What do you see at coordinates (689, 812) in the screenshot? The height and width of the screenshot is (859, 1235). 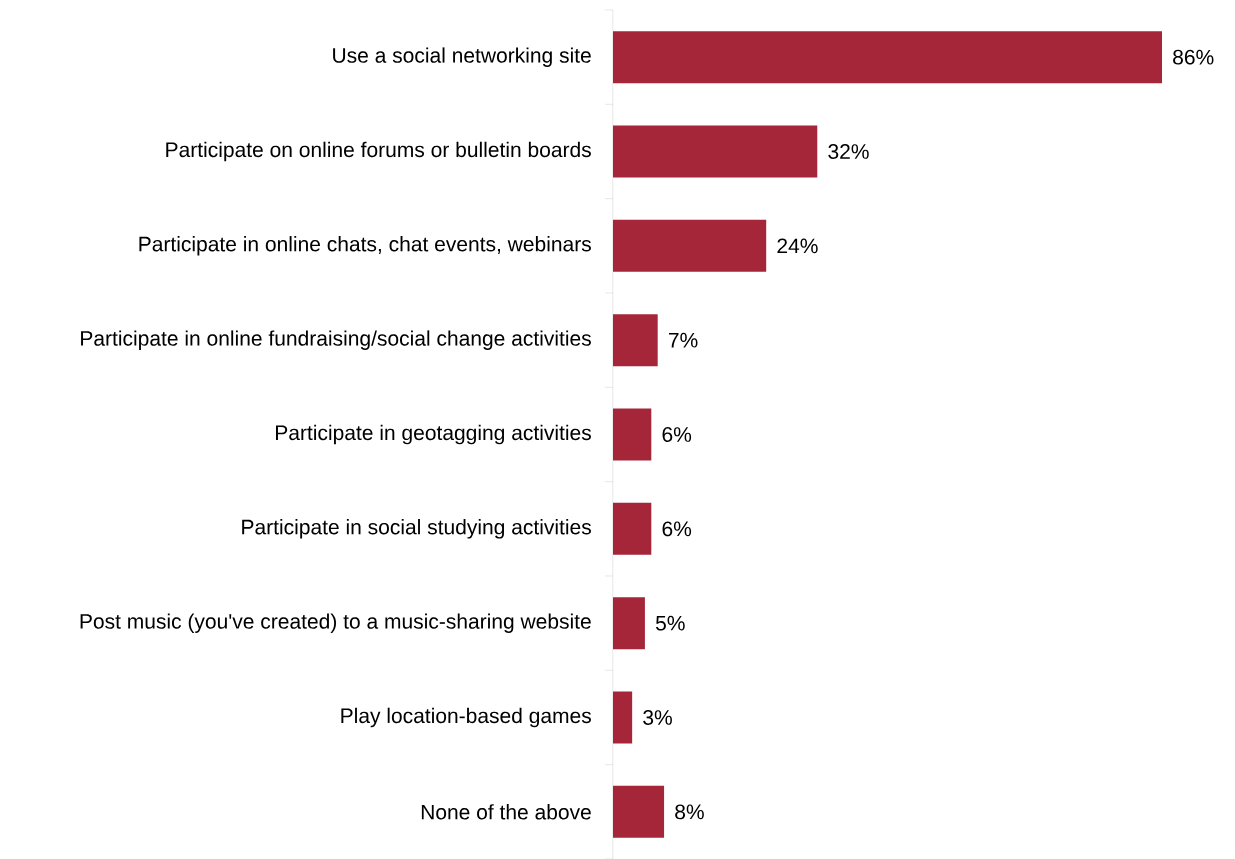 I see `data-label: 8%` at bounding box center [689, 812].